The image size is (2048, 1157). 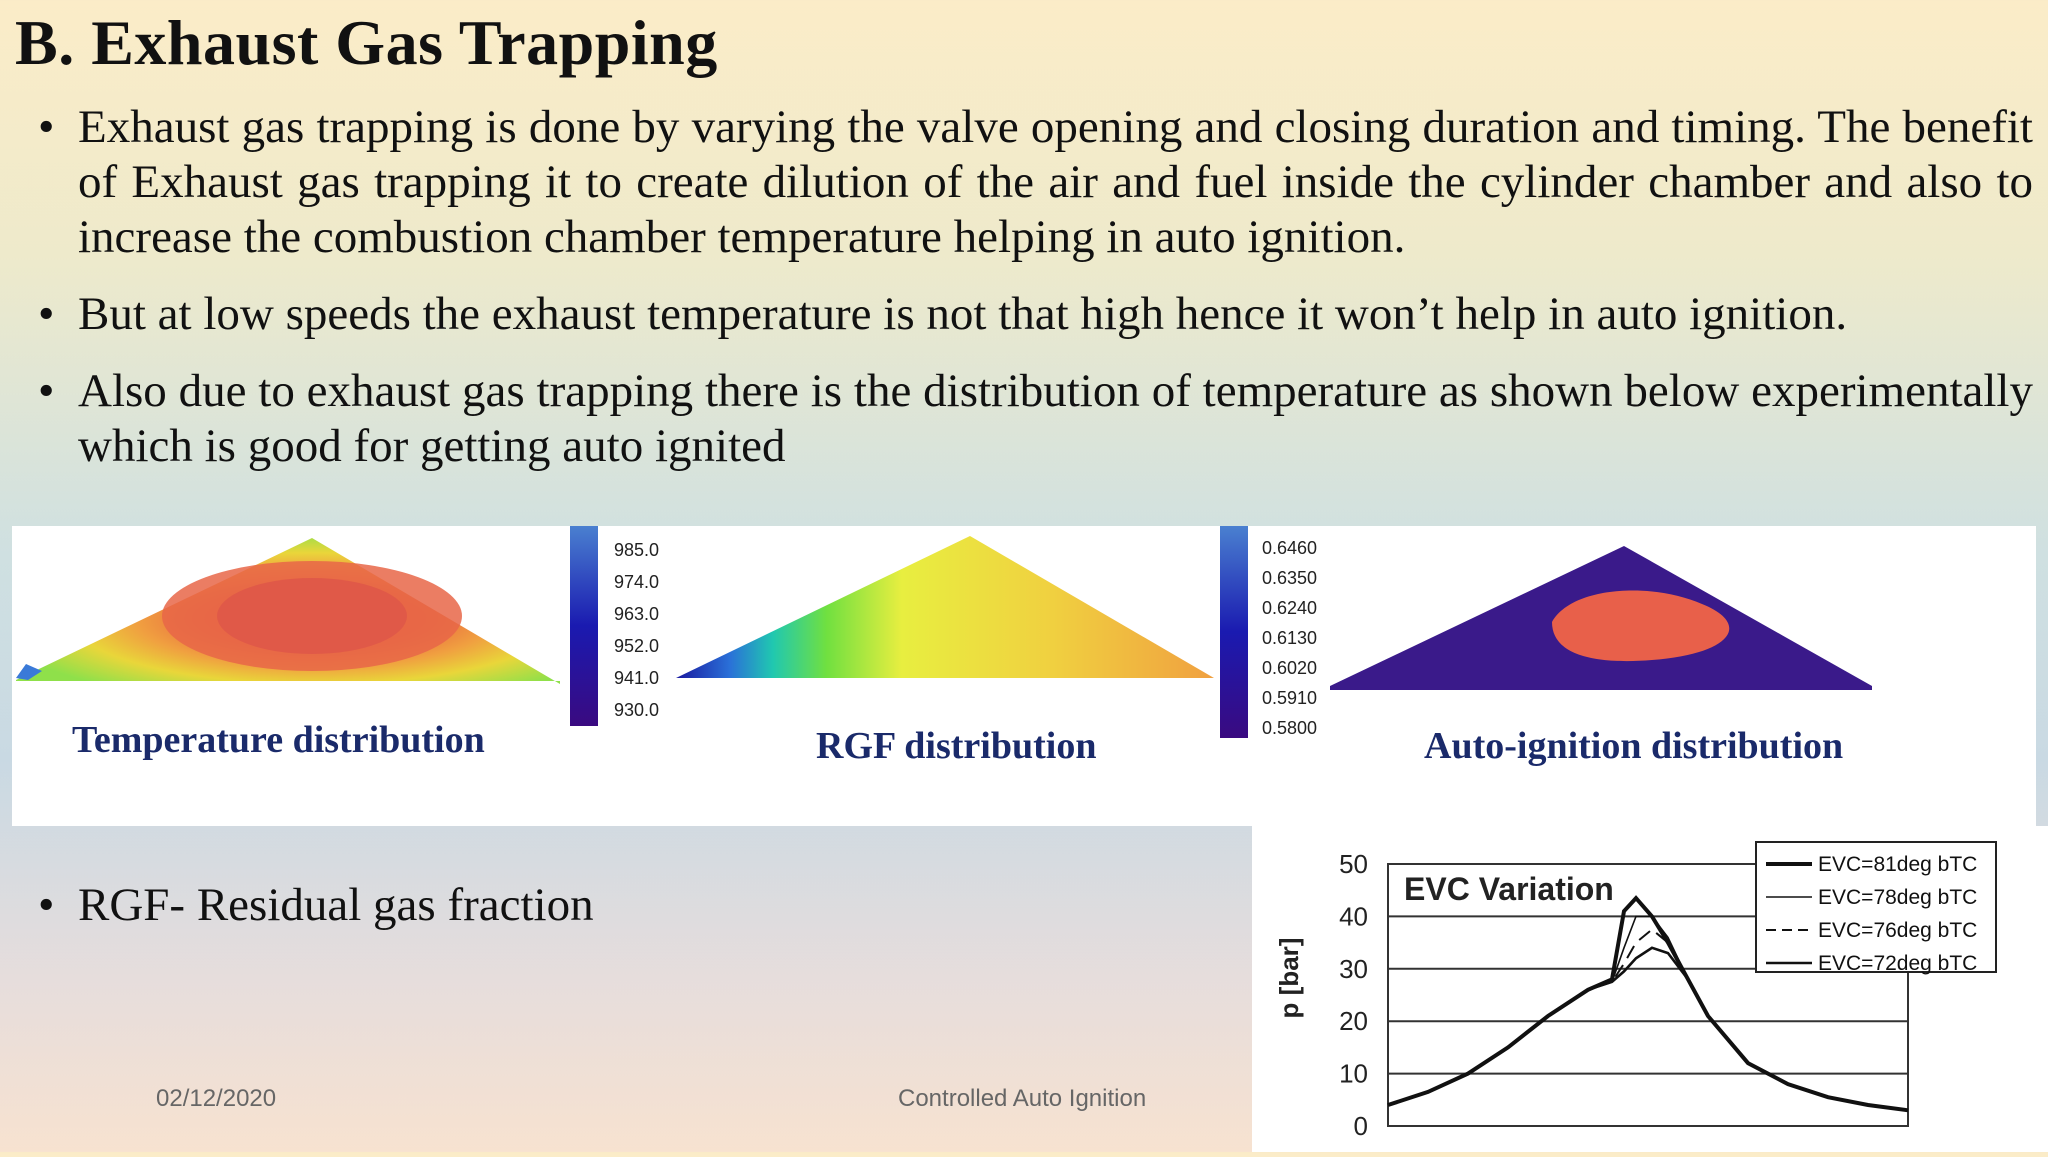 What do you see at coordinates (336, 905) in the screenshot?
I see `rgf-note-text: RGF- Residual gas fraction` at bounding box center [336, 905].